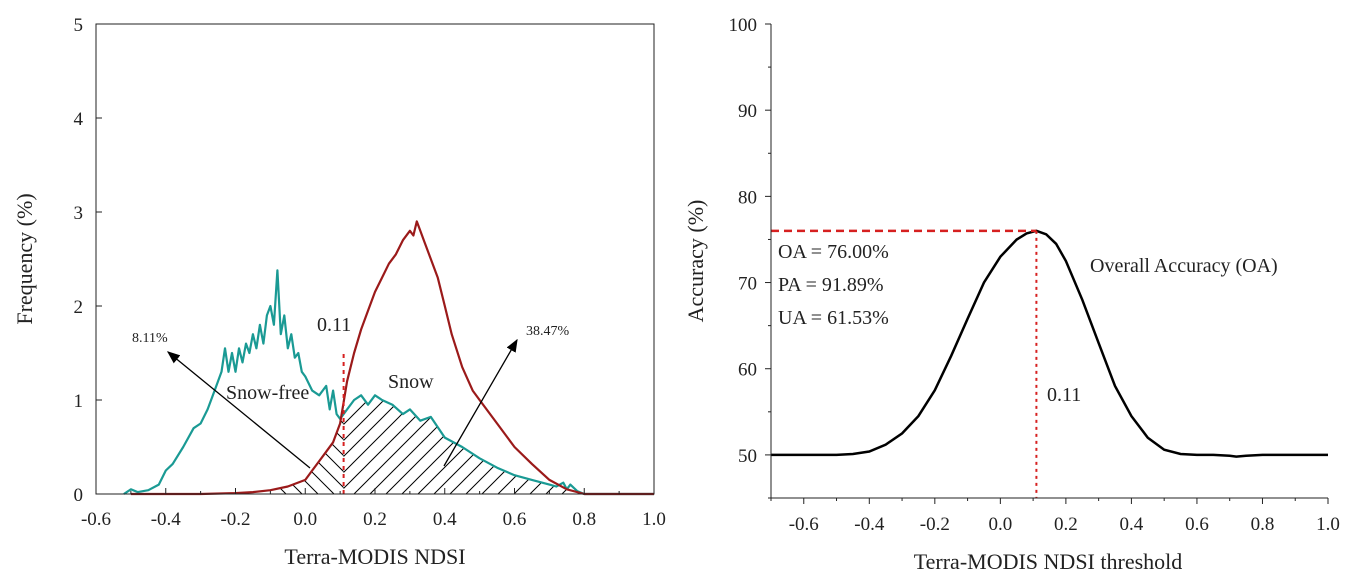 Image resolution: width=1351 pixels, height=575 pixels. Describe the element at coordinates (79, 307) in the screenshot. I see `y-tick-label: 2` at that location.